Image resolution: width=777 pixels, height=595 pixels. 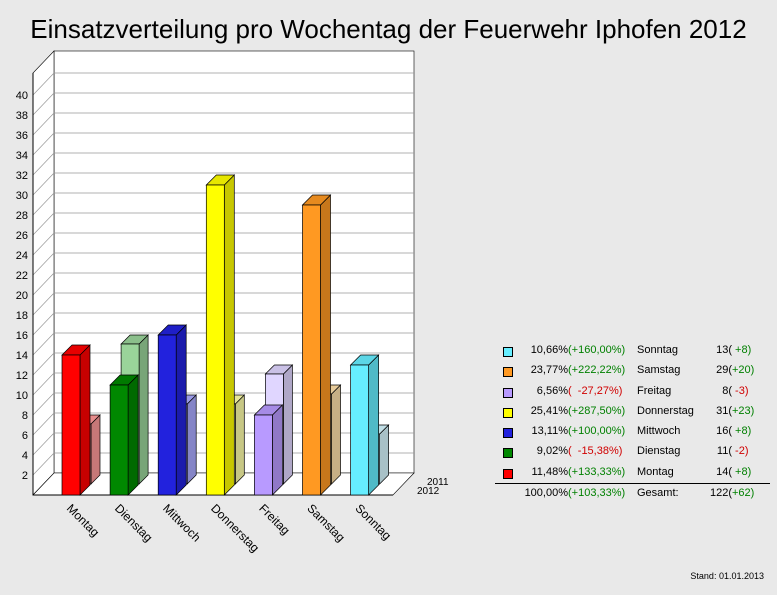 What do you see at coordinates (549, 410) in the screenshot?
I see `legend-percent: 25,41%` at bounding box center [549, 410].